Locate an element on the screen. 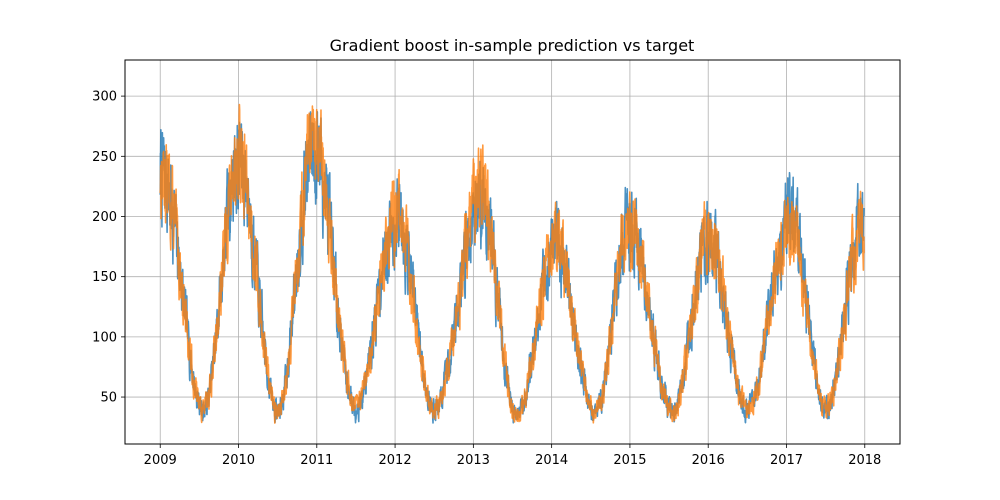  x-tick-label: 2009 is located at coordinates (160, 460).